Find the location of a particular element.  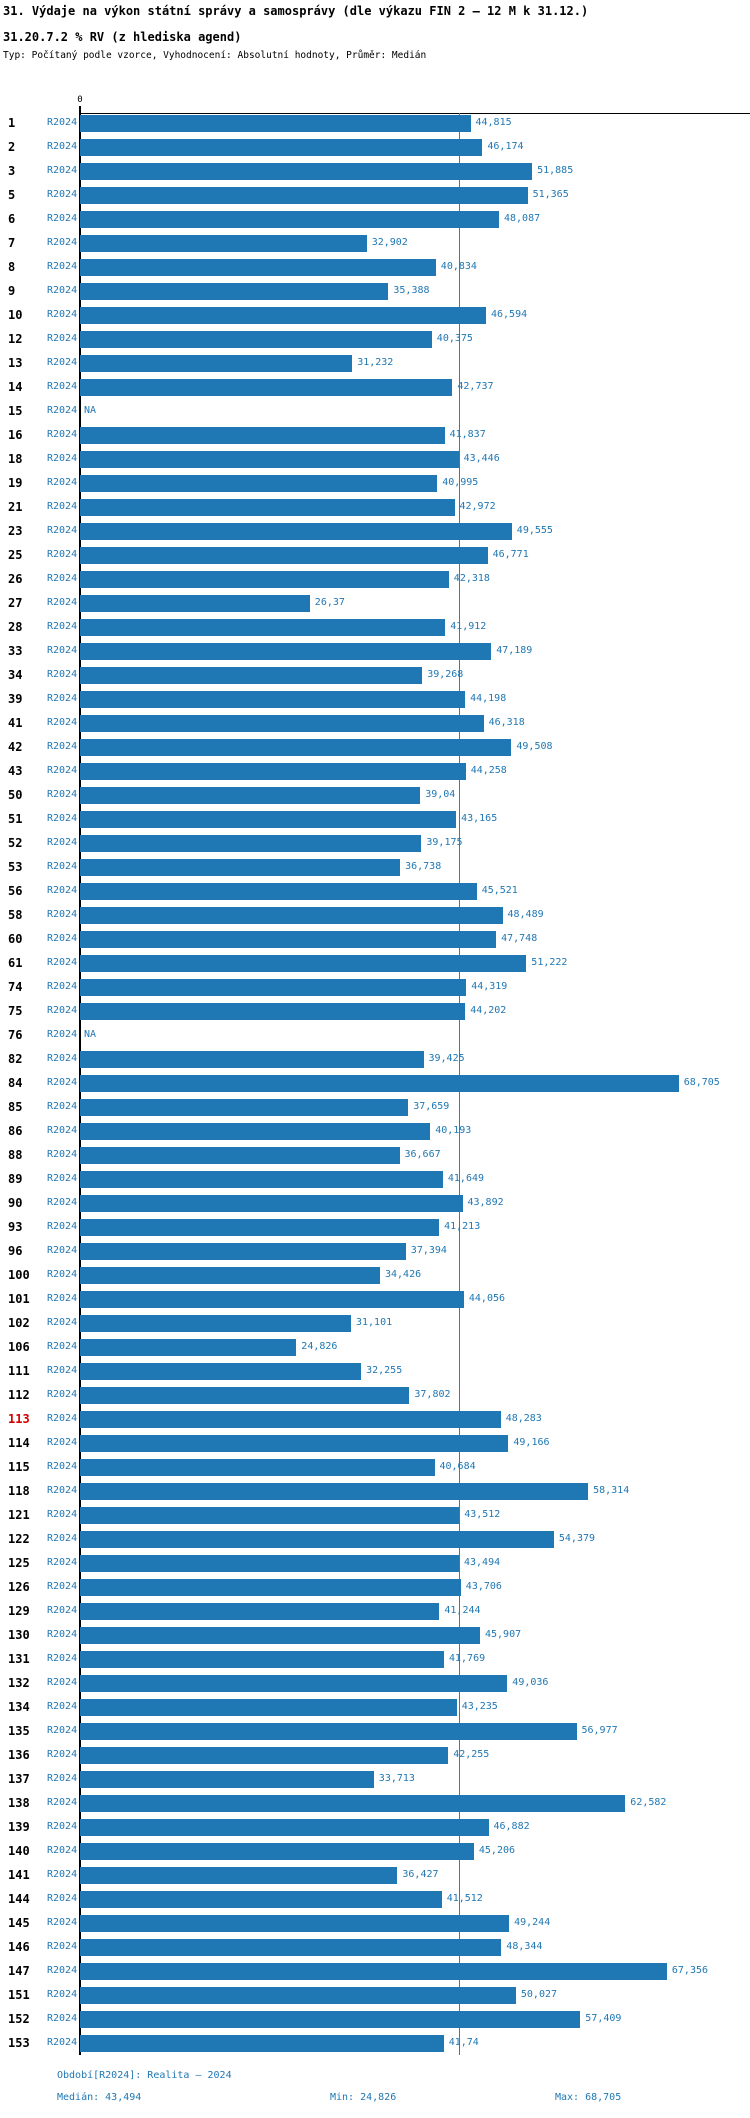

row-id: 121 is located at coordinates (19, 1515).